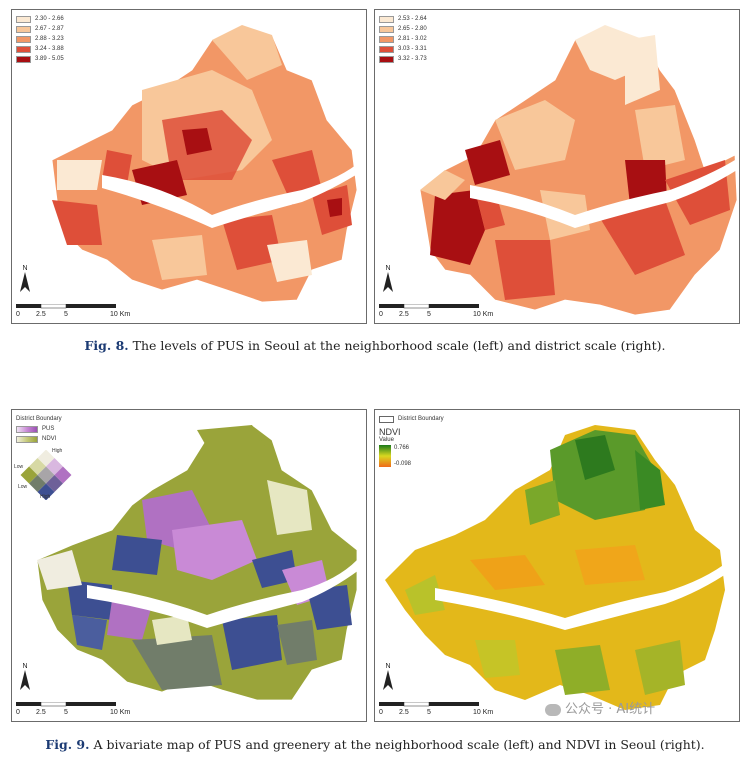  Describe the element at coordinates (49, 59) in the screenshot. I see `legend-label: 3.89 - 5.05` at that location.